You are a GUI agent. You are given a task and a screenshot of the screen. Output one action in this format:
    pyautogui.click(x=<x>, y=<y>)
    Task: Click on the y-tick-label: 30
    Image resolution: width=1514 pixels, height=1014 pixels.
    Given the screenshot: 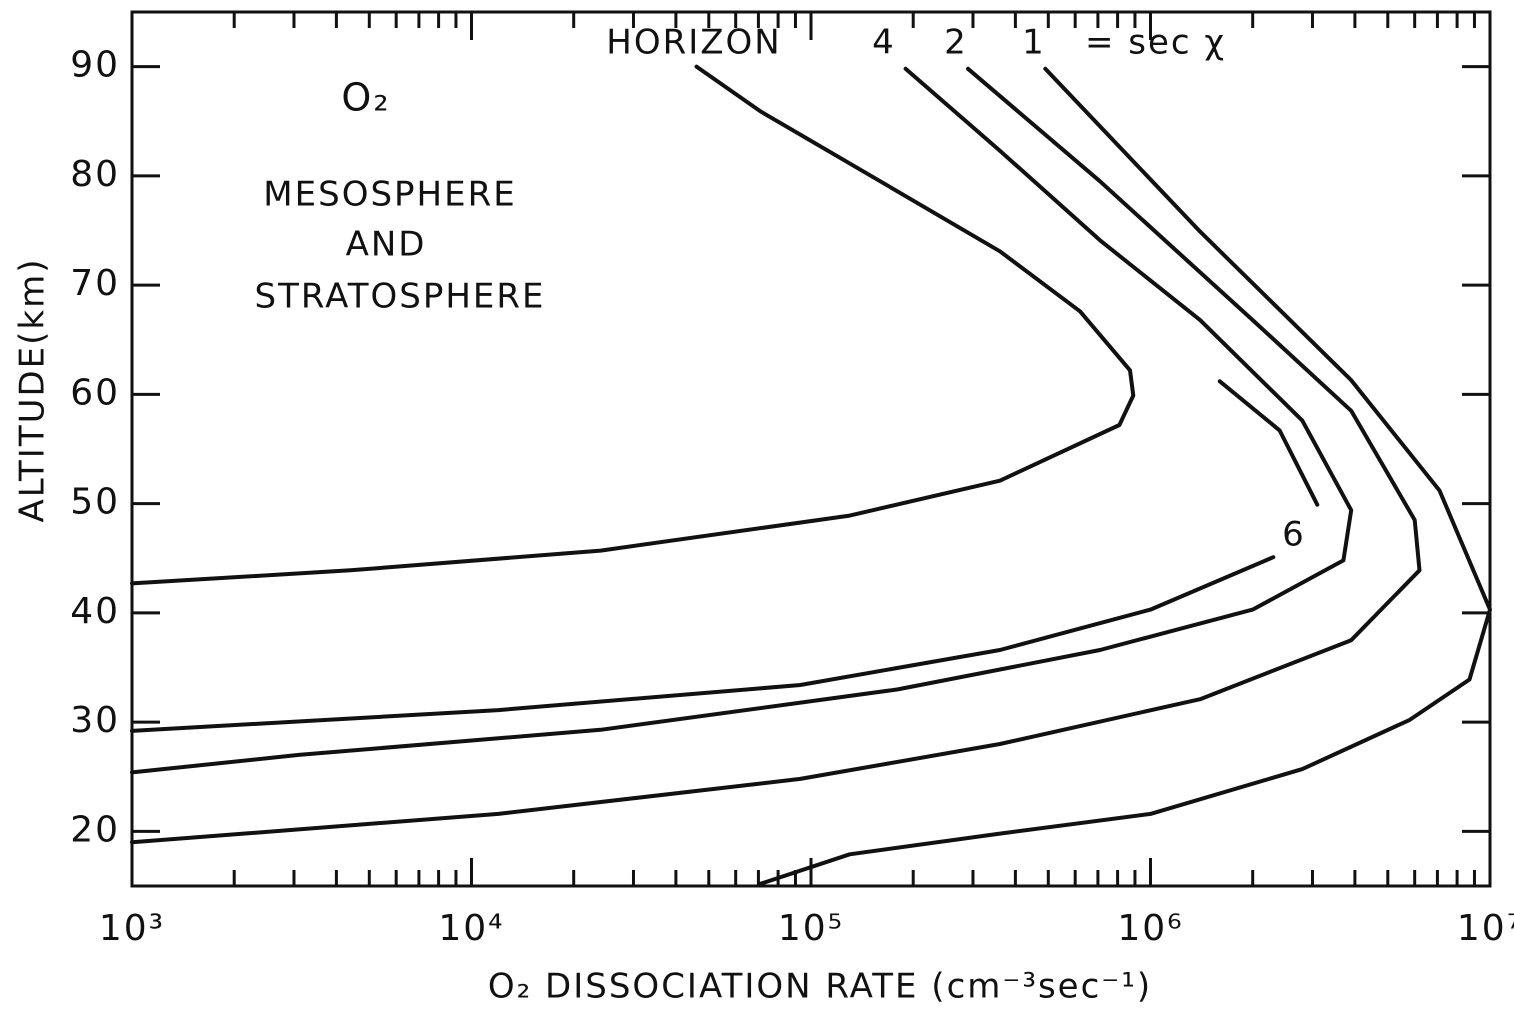 What is the action you would take?
    pyautogui.click(x=95, y=720)
    